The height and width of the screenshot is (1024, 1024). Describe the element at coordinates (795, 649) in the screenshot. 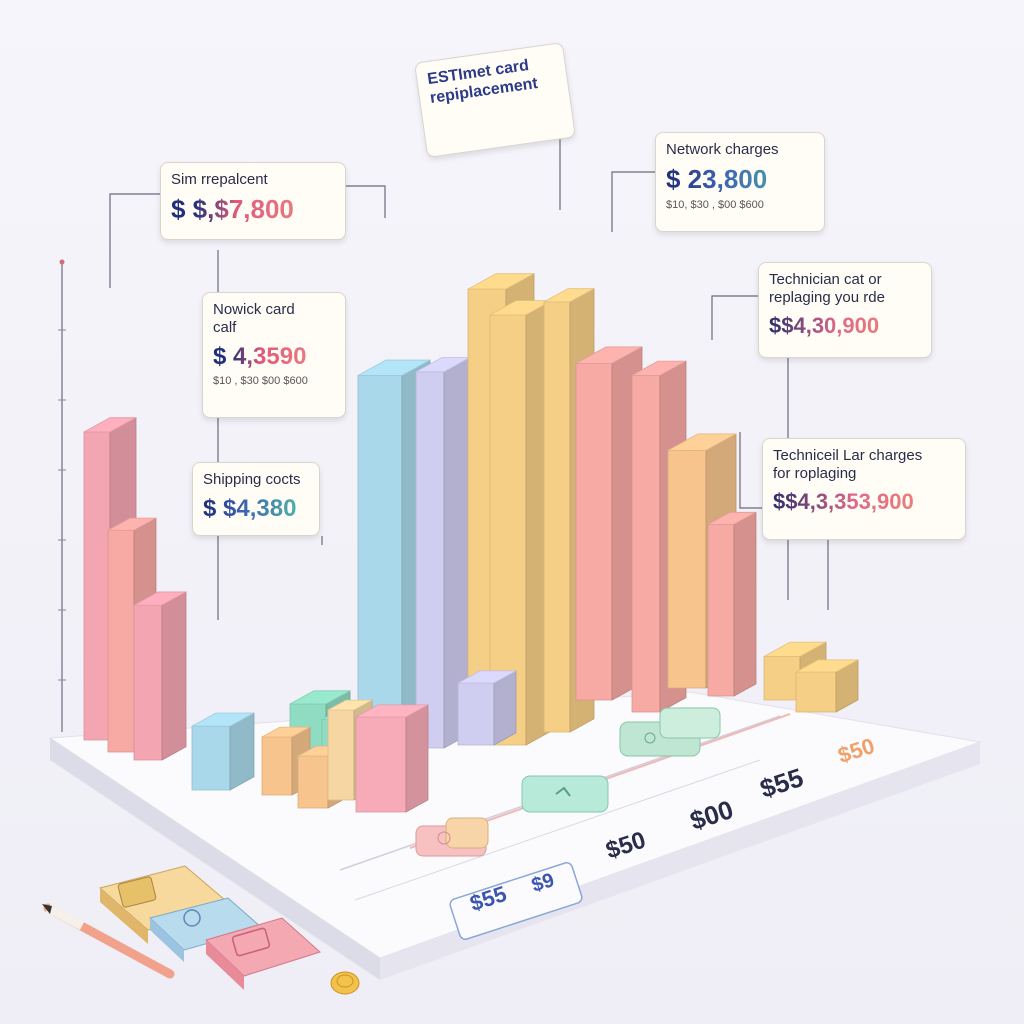

I see `bar-16-top` at that location.